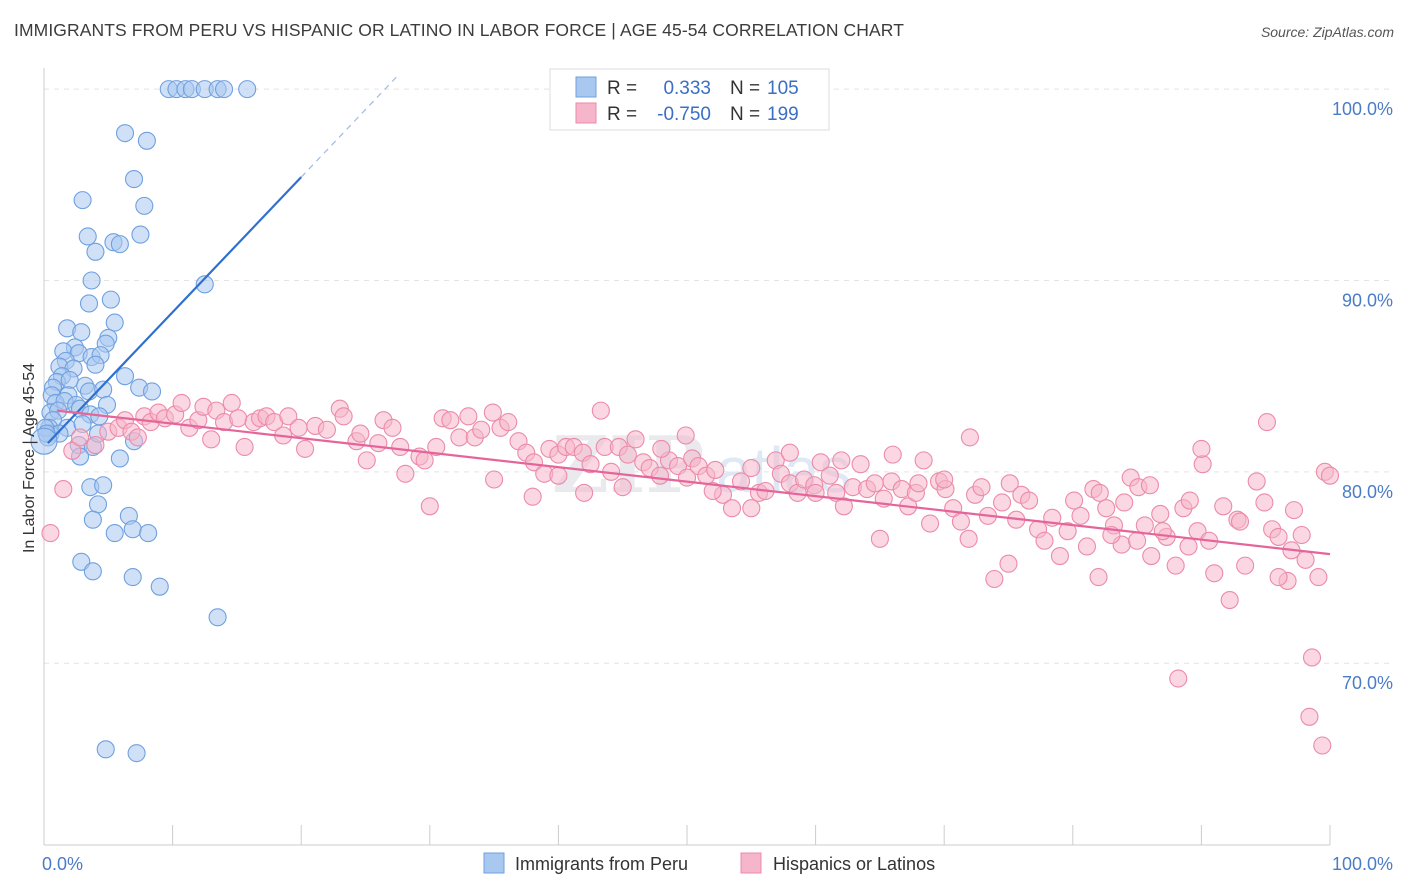 The image size is (1406, 892). Describe the element at coordinates (62, 864) in the screenshot. I see `x-tick-label-min: 0.0%` at that location.